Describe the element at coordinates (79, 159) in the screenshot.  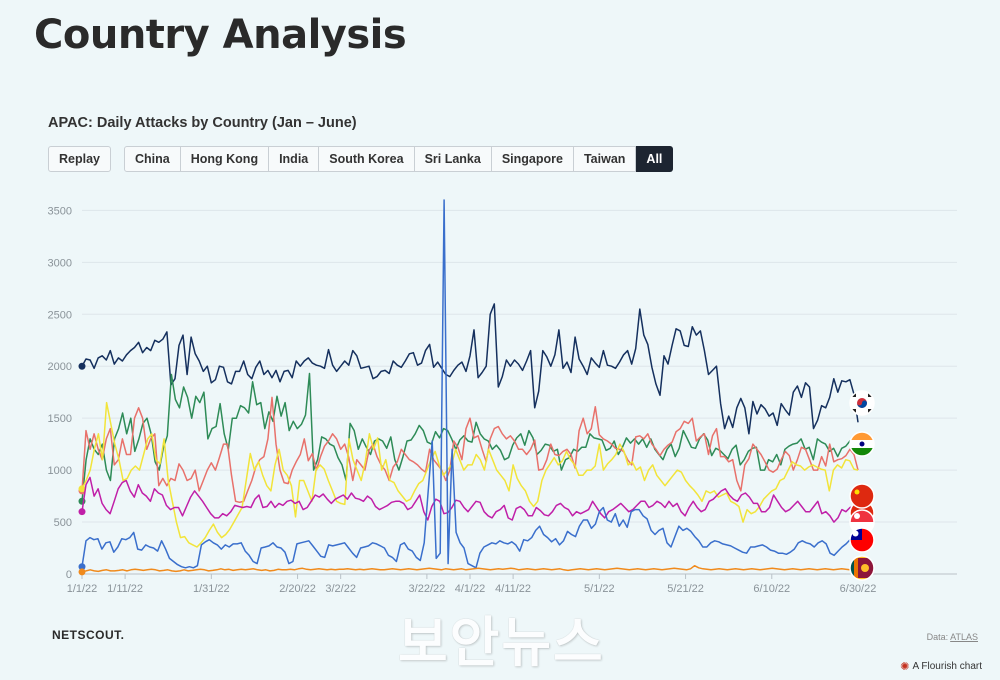
I see `replay-button: Replay` at that location.